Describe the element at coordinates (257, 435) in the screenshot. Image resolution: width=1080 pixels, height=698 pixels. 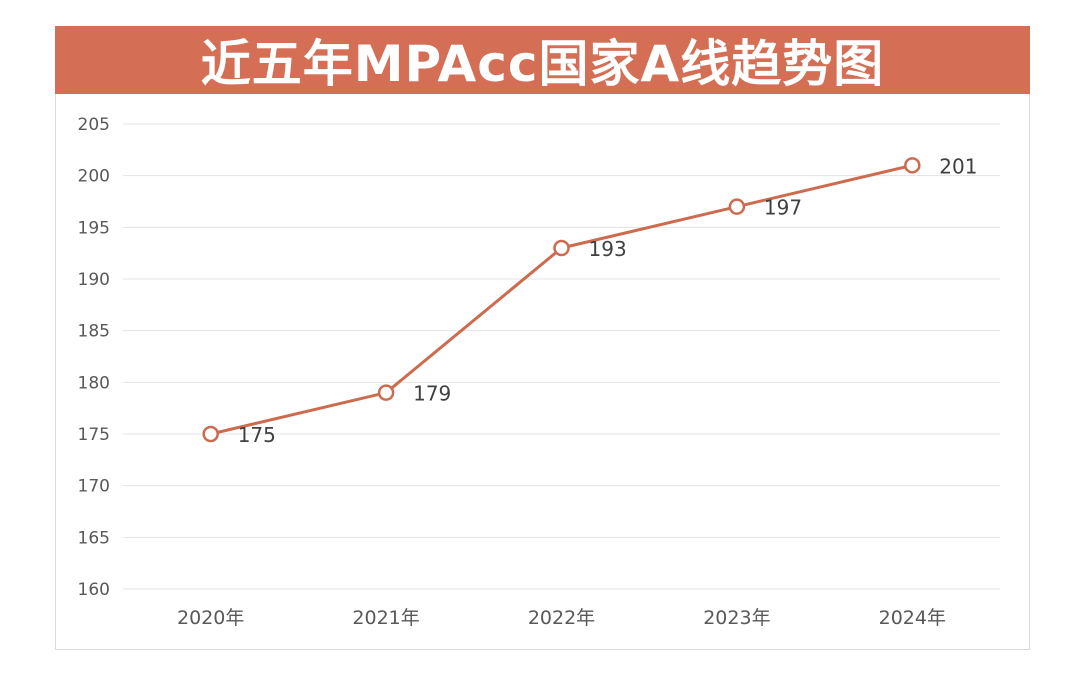
I see `data-label: 175` at that location.